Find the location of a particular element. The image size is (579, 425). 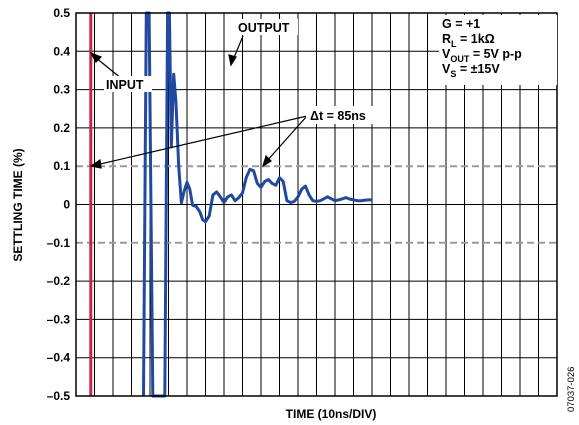

y-tick-label: 0.2 is located at coordinates (61, 128).